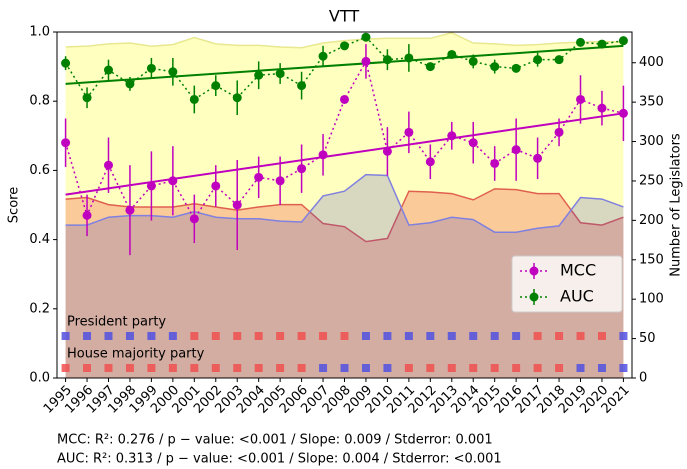 This screenshot has width=687, height=469. I want to click on legend-label: AUC, so click(577, 296).